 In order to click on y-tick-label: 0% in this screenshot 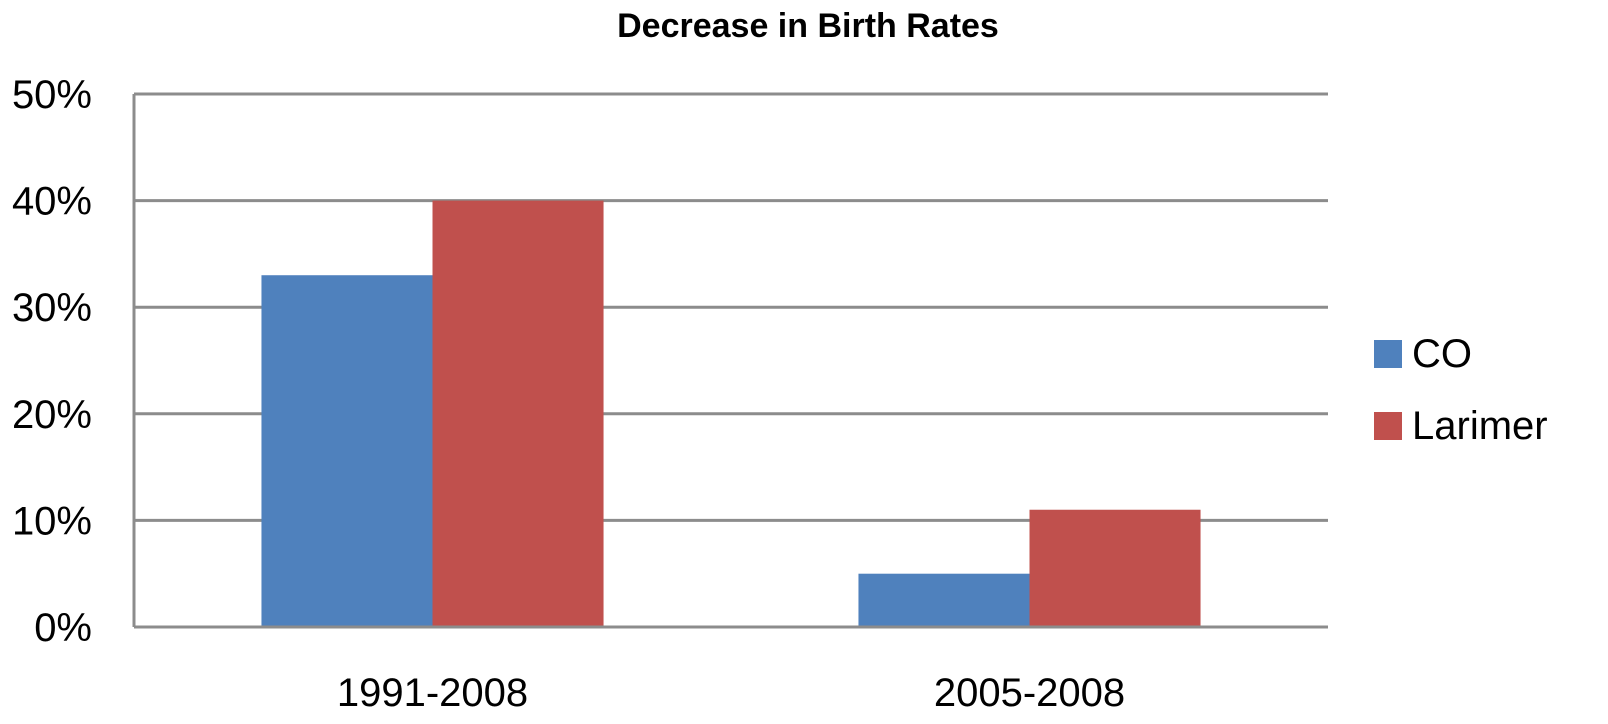, I will do `click(63, 628)`.